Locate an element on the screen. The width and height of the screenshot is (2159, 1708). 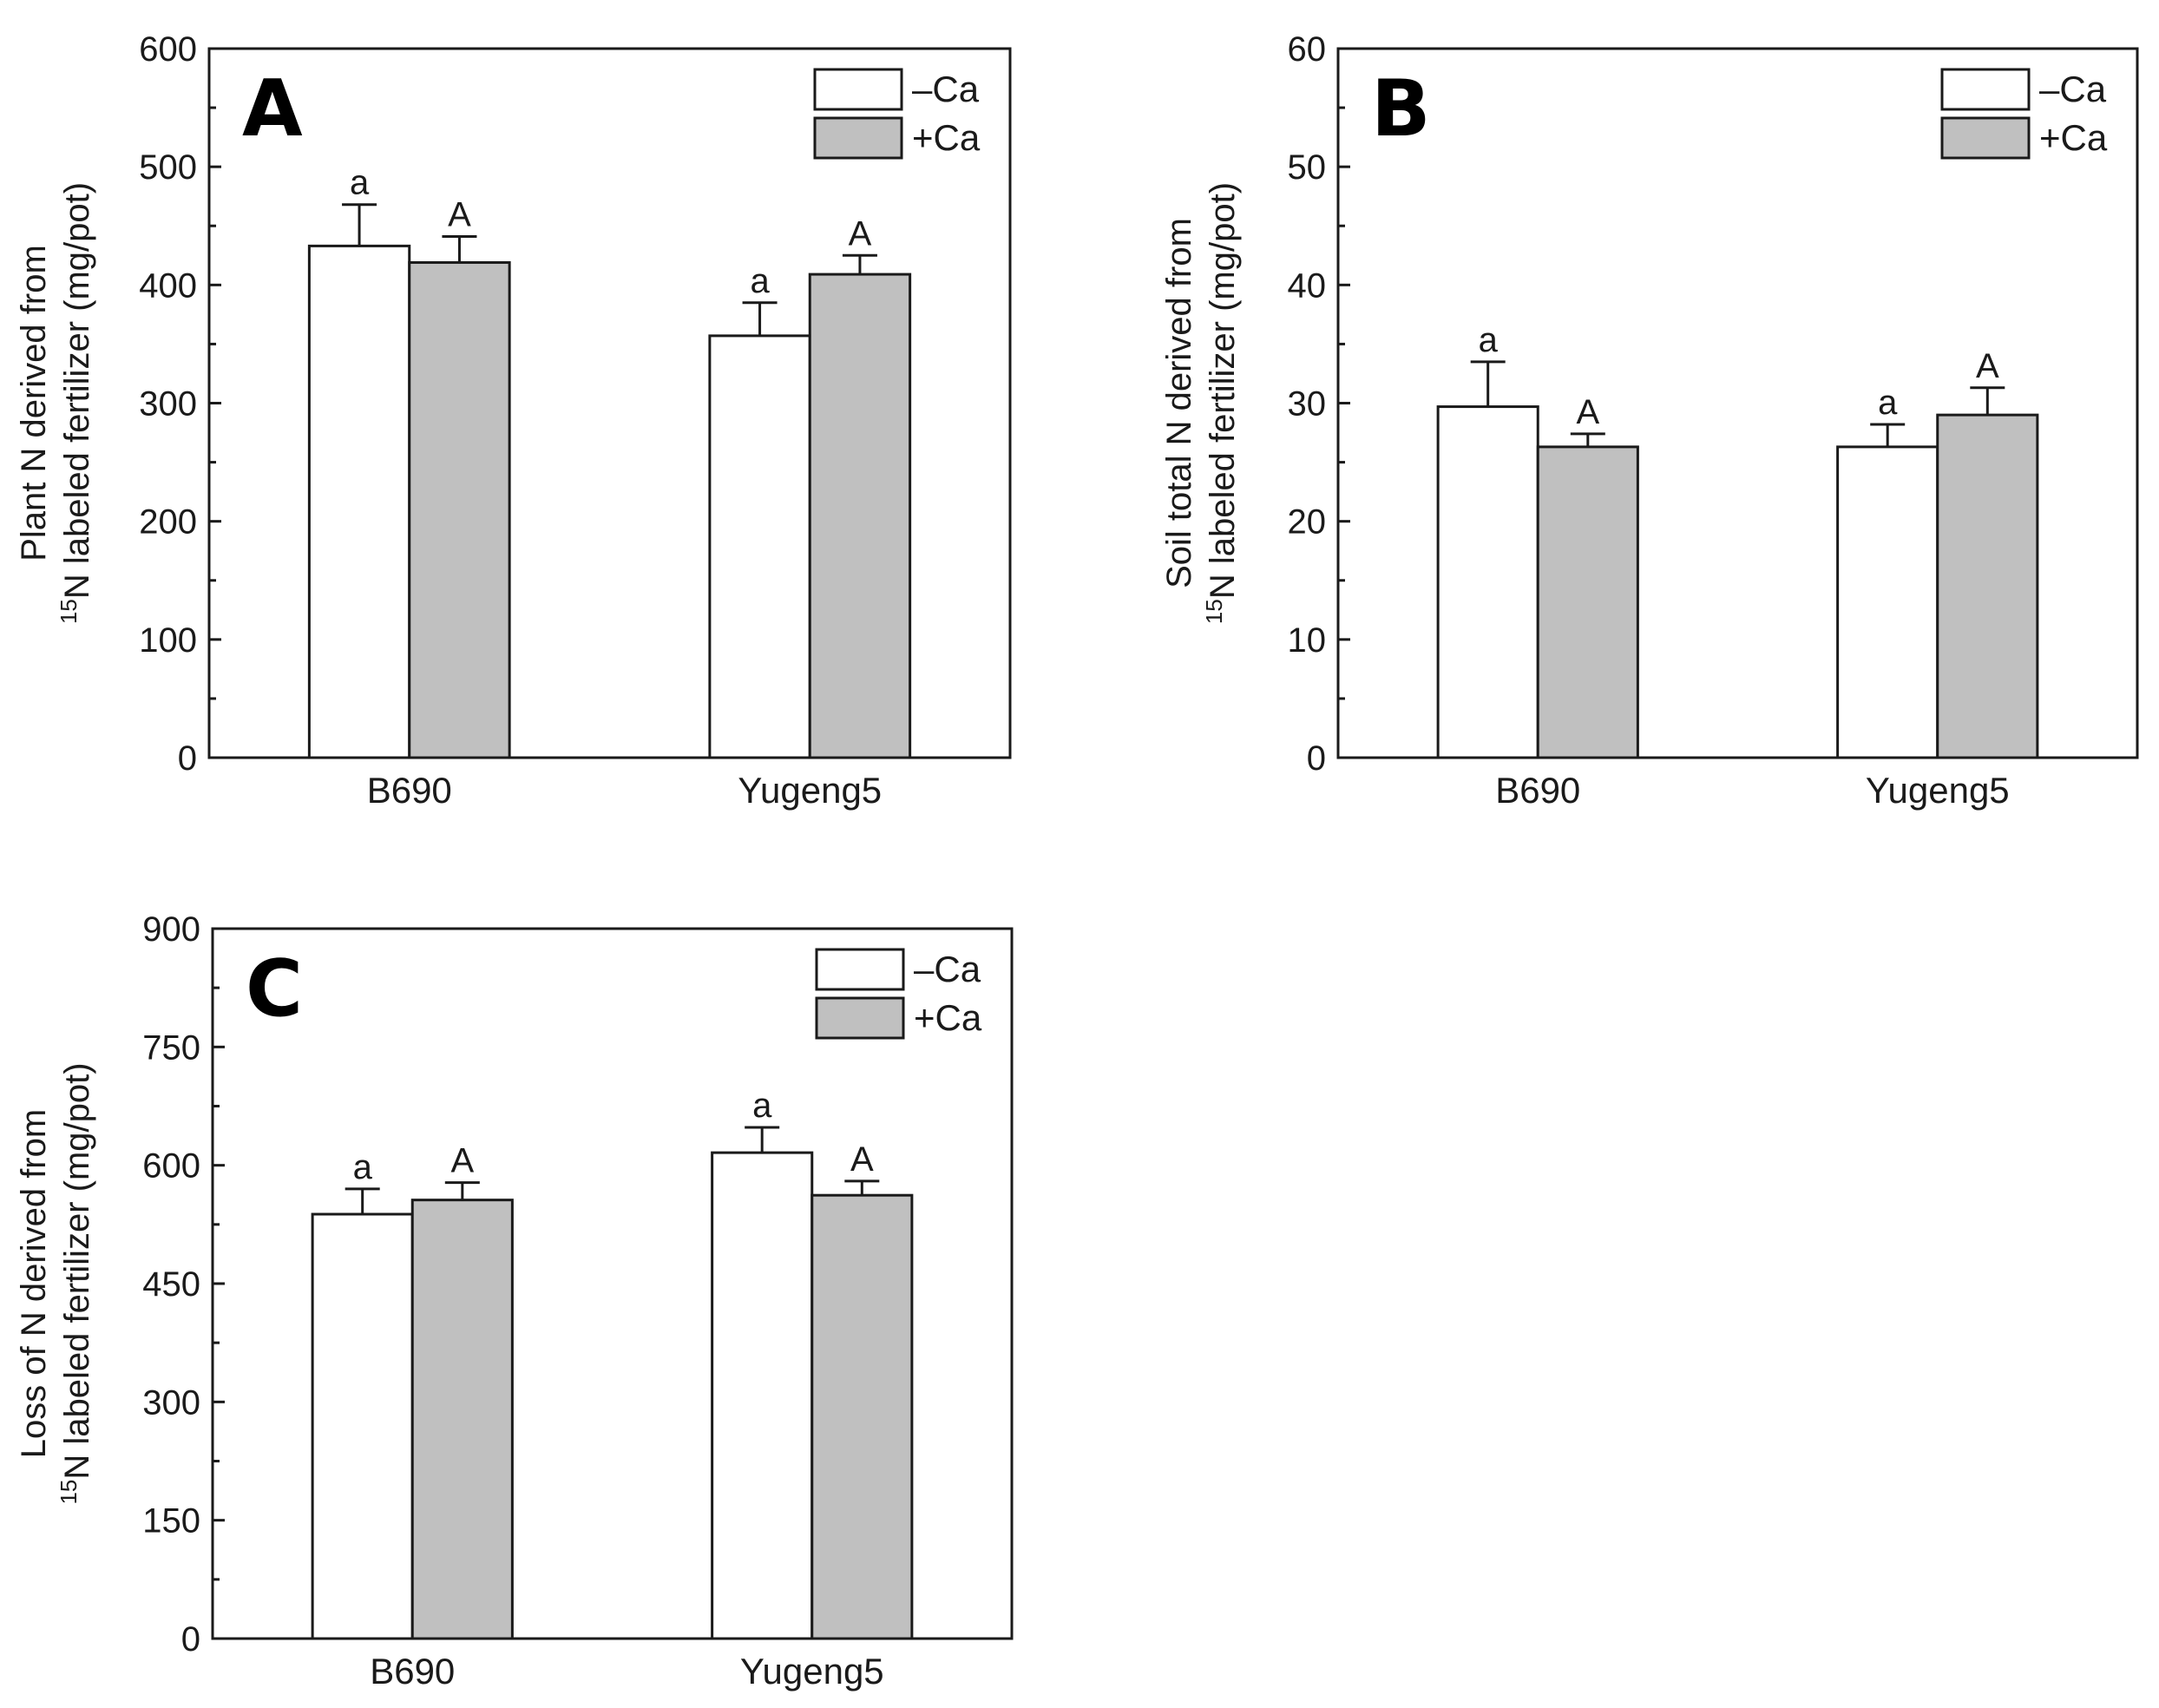
y-tick-label: 400 is located at coordinates (168, 285).